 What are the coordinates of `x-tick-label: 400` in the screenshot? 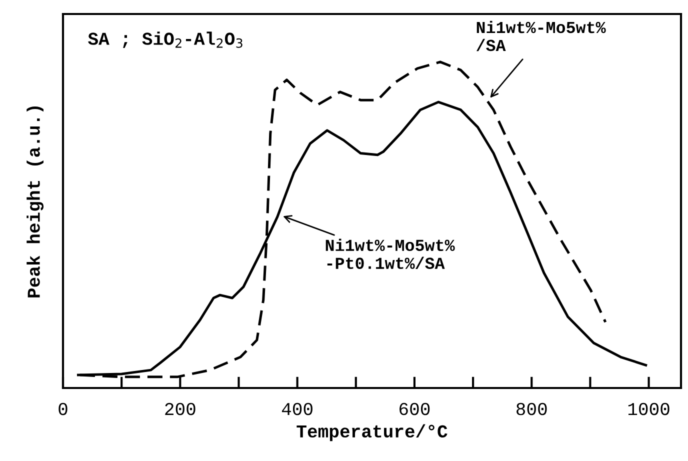 It's located at (297, 409).